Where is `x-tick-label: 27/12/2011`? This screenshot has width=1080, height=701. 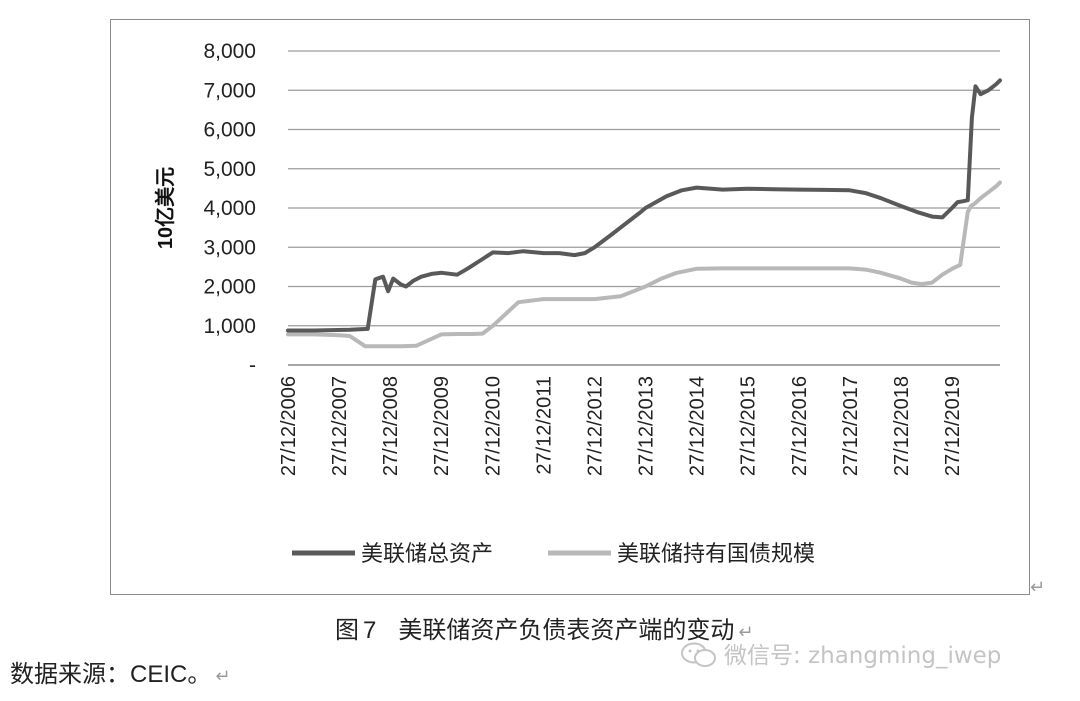 x-tick-label: 27/12/2011 is located at coordinates (544, 425).